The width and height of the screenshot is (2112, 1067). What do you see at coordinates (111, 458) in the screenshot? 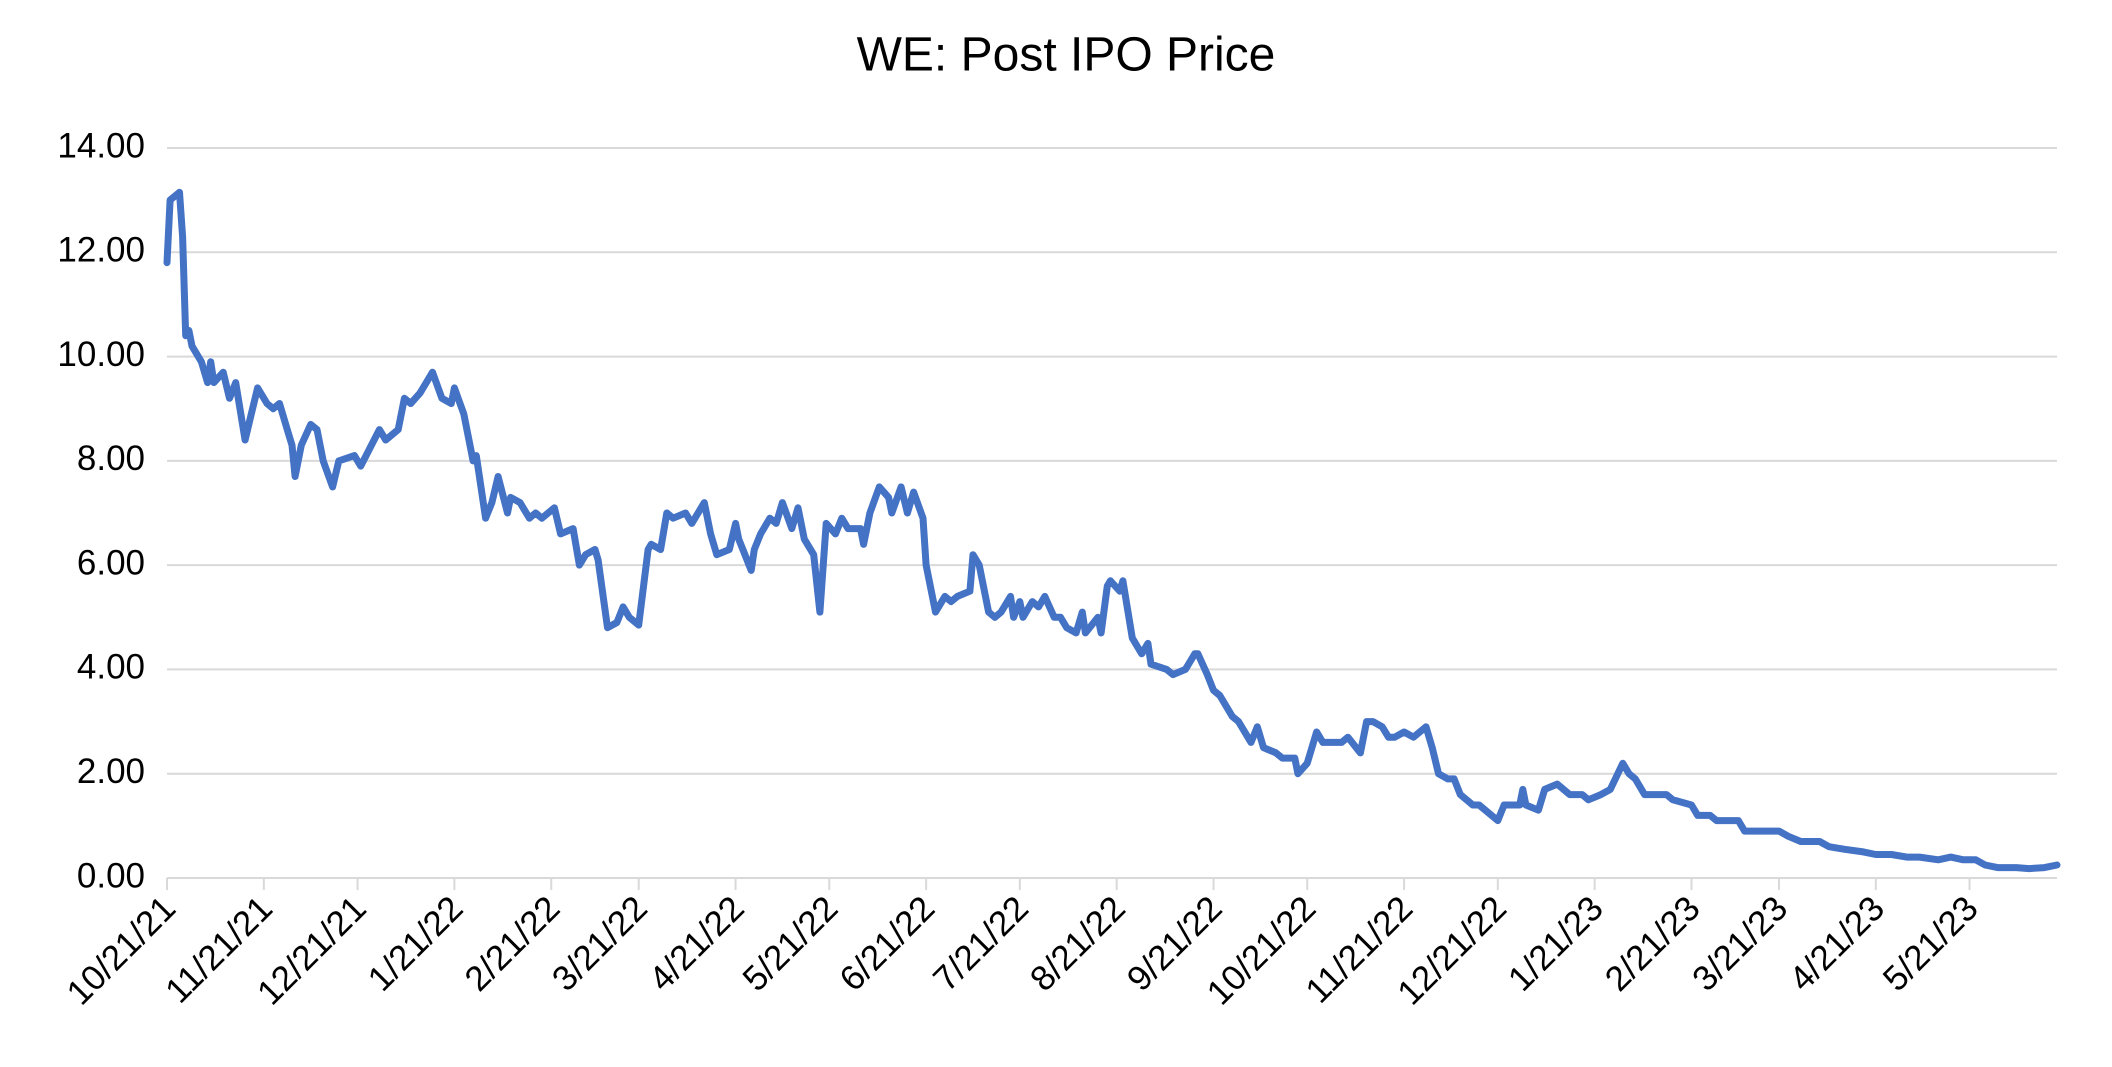
I see `y-tick-label: 8.00` at bounding box center [111, 458].